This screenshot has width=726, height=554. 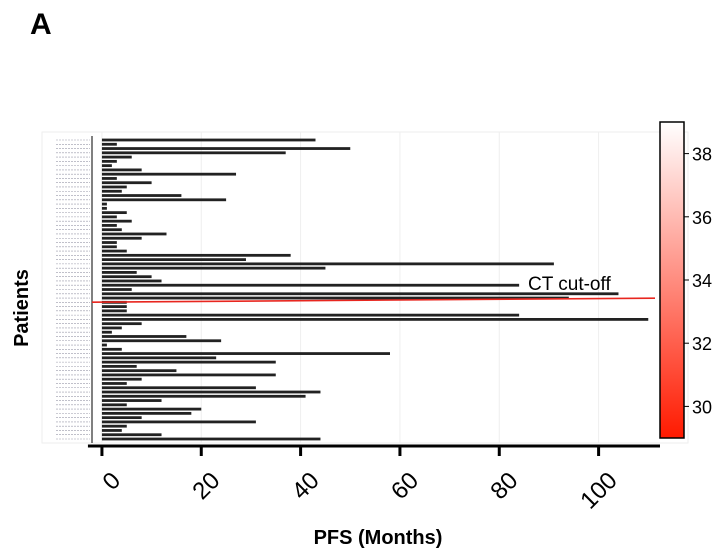 I want to click on colorbar-tick-label: 30, so click(x=702, y=407).